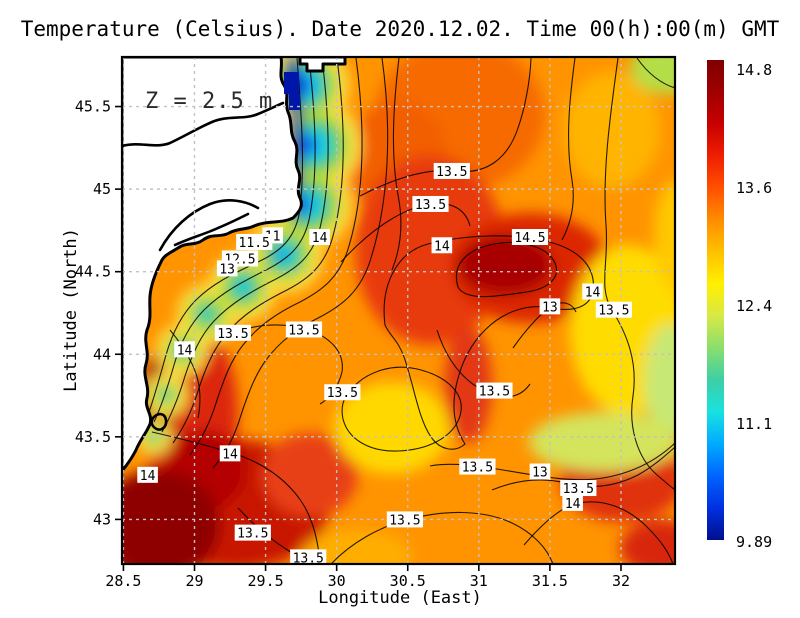 The width and height of the screenshot is (800, 618). I want to click on x-tick-label: 30.5, so click(408, 581).